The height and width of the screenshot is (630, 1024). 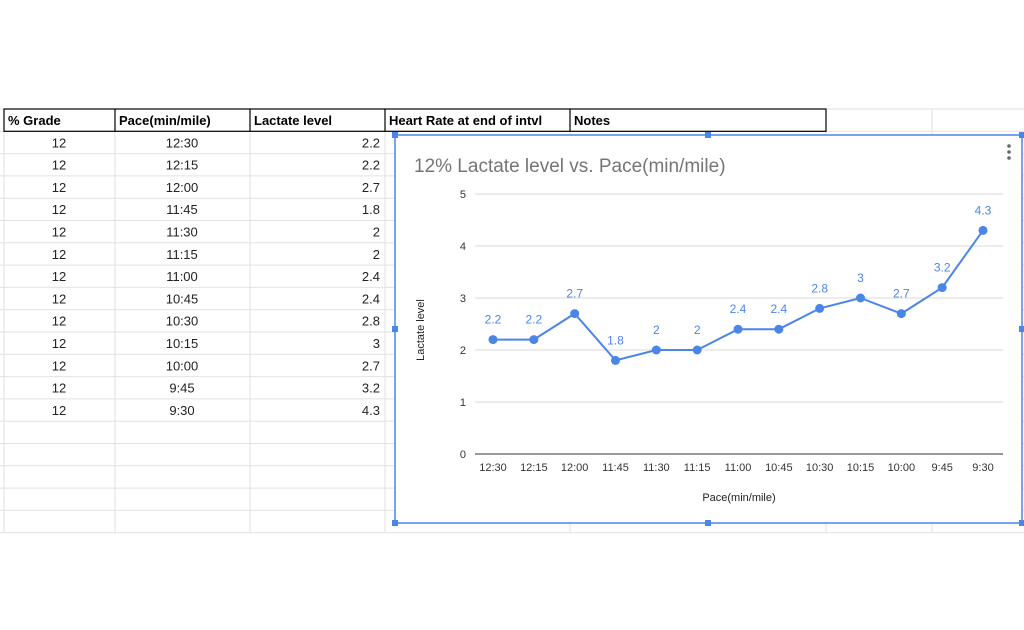 What do you see at coordinates (395, 135) in the screenshot?
I see `resize-handle-top-left` at bounding box center [395, 135].